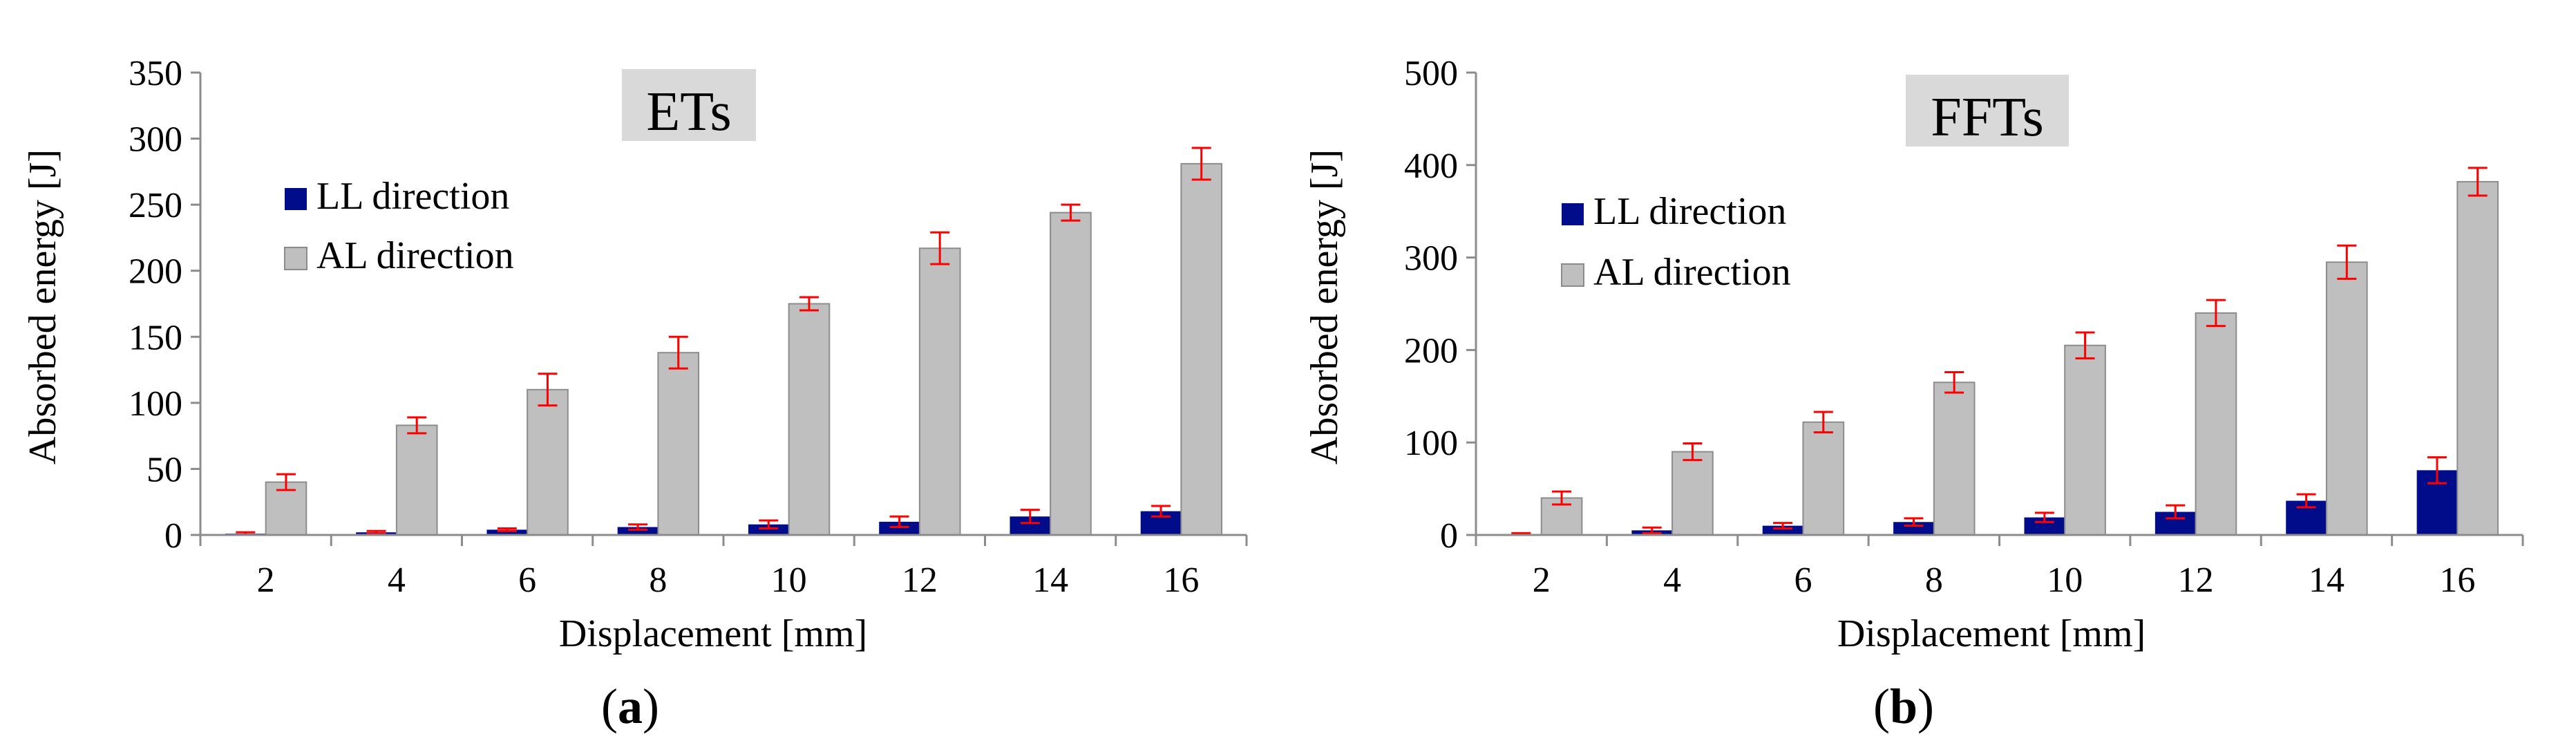 This screenshot has width=2576, height=752. What do you see at coordinates (164, 469) in the screenshot?
I see `y-tick-label: 50` at bounding box center [164, 469].